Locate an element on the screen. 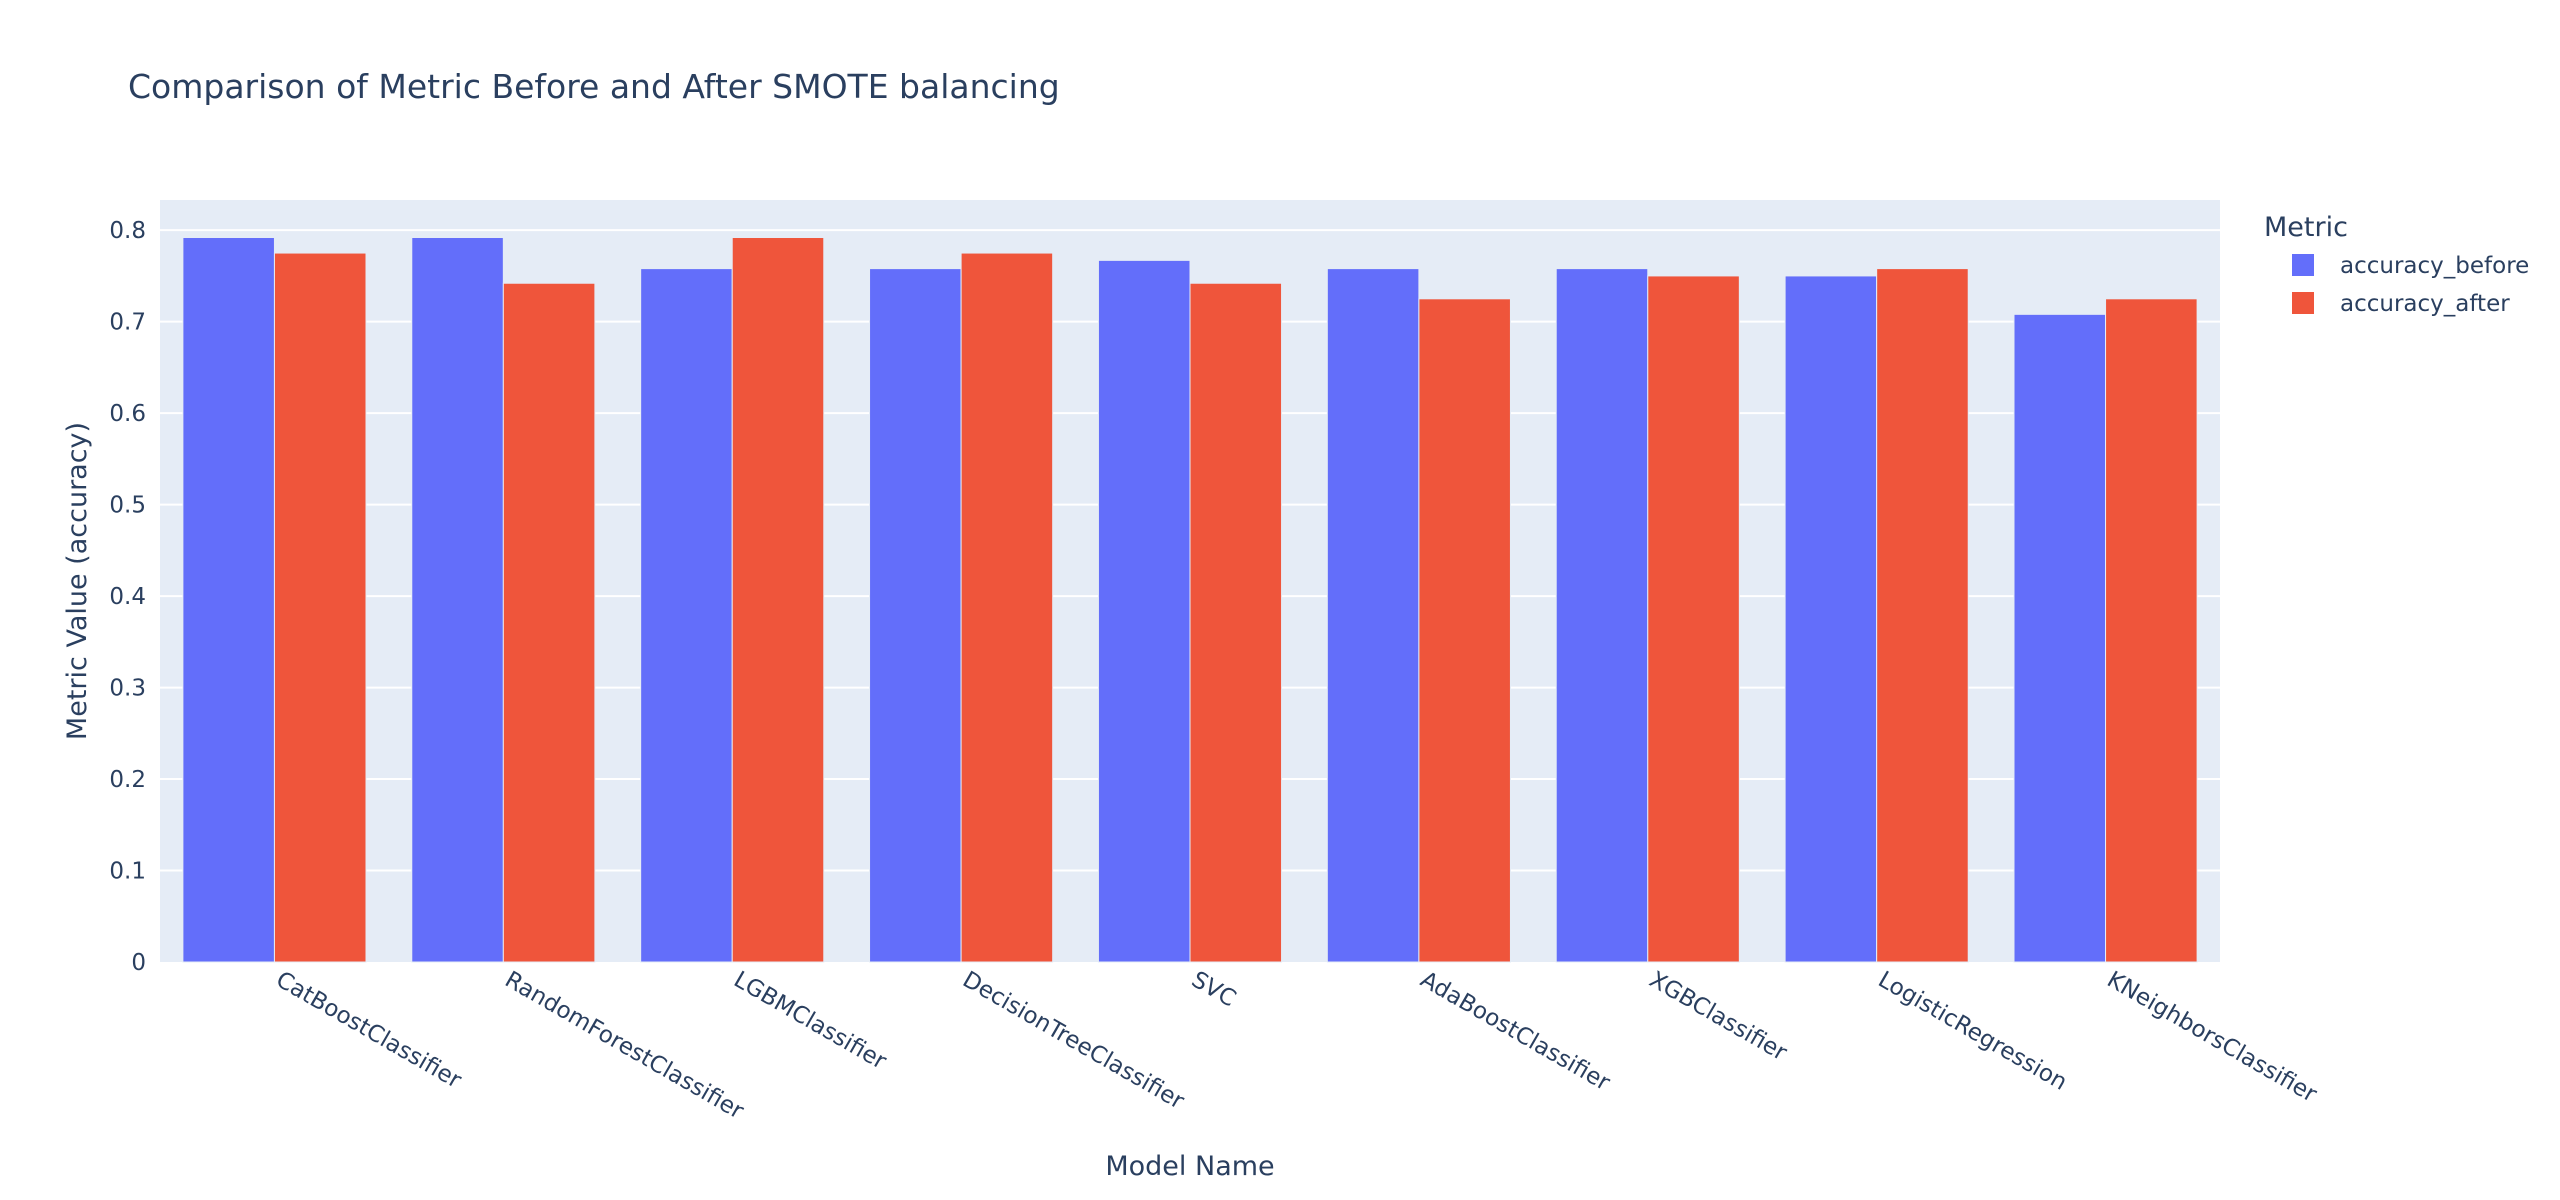 This screenshot has width=2560, height=1200. x-tick-label: DecisionTreeClassifier is located at coordinates (1073, 1041).